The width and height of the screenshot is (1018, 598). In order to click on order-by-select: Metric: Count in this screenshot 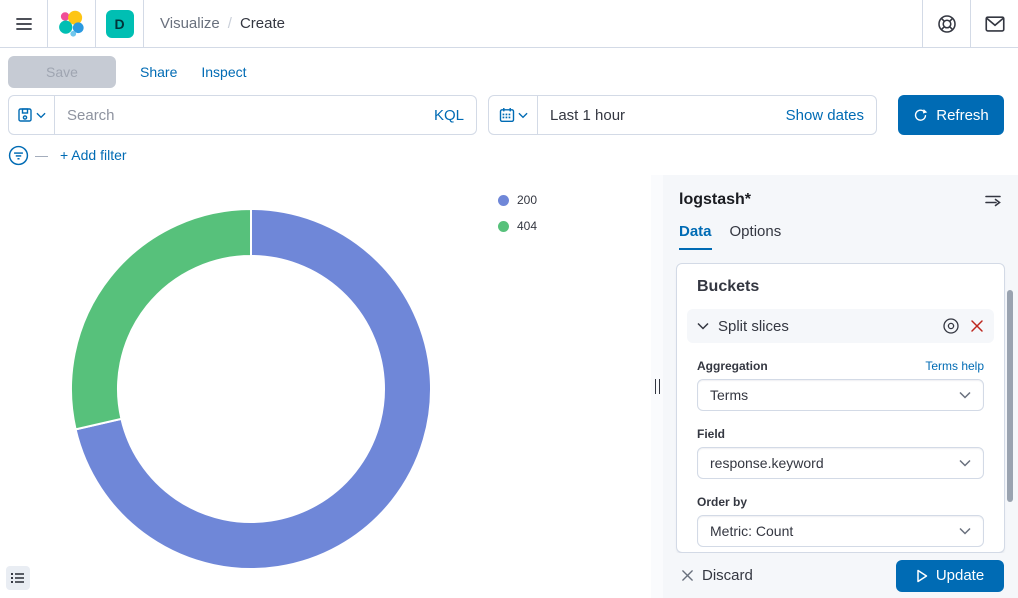, I will do `click(840, 531)`.